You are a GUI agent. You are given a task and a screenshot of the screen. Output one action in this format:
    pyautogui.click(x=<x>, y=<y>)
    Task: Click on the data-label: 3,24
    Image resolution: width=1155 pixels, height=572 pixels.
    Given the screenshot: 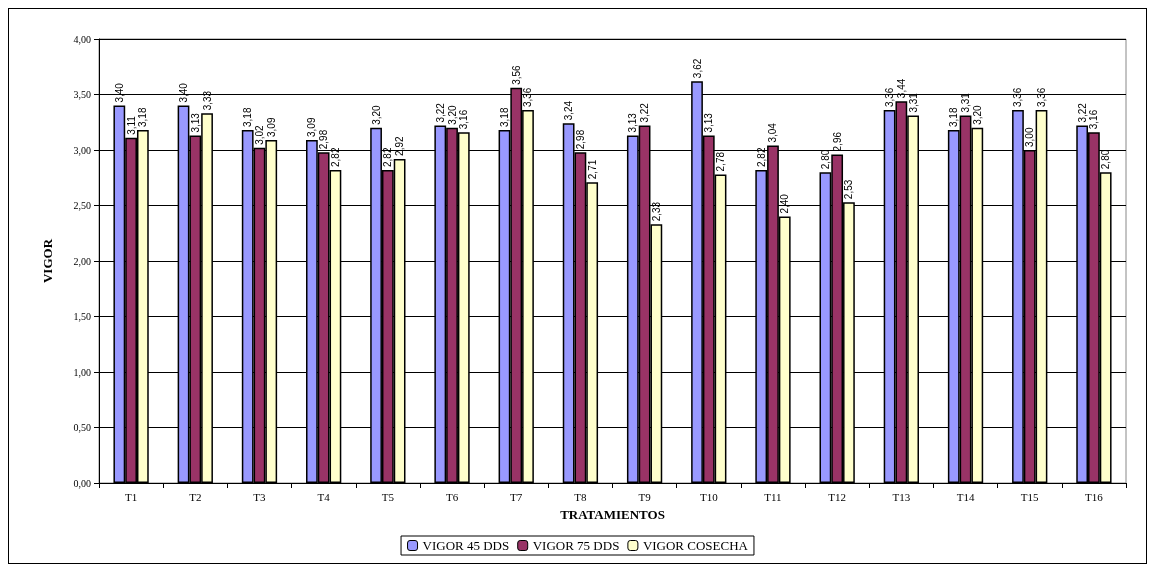 What is the action you would take?
    pyautogui.click(x=569, y=110)
    